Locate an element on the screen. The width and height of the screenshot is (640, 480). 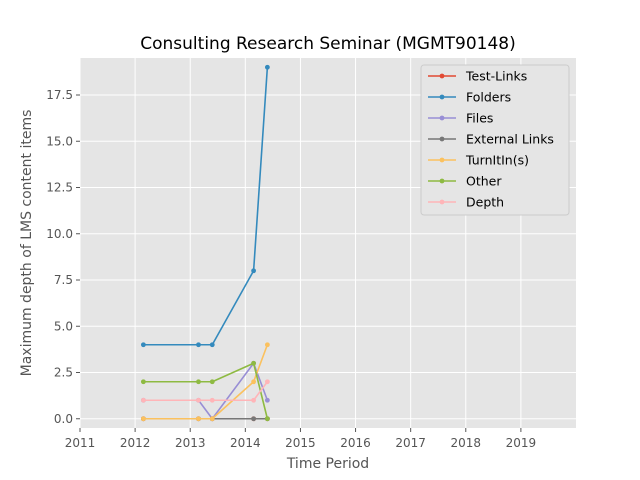
x-tick-label: 2016 is located at coordinates (355, 443).